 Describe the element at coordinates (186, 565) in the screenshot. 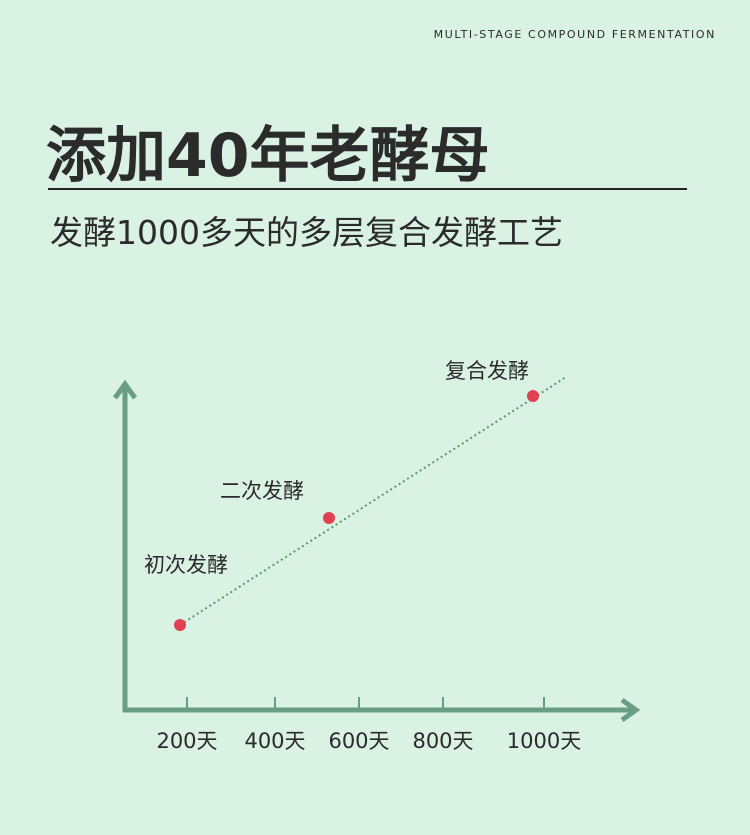

I see `stage-label: 初次发酵` at that location.